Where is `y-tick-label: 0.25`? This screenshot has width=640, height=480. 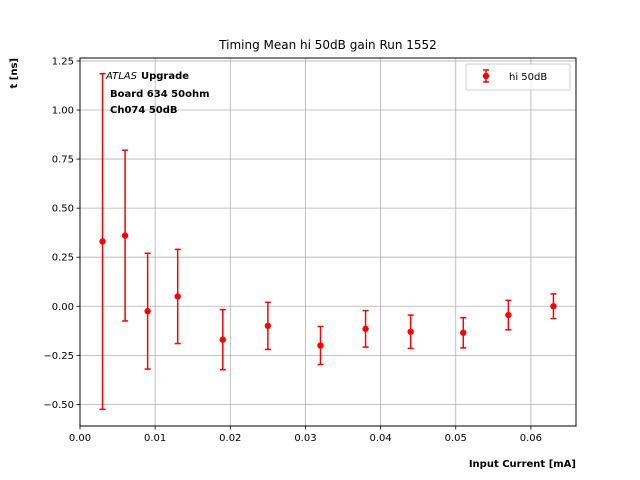 y-tick-label: 0.25 is located at coordinates (63, 258).